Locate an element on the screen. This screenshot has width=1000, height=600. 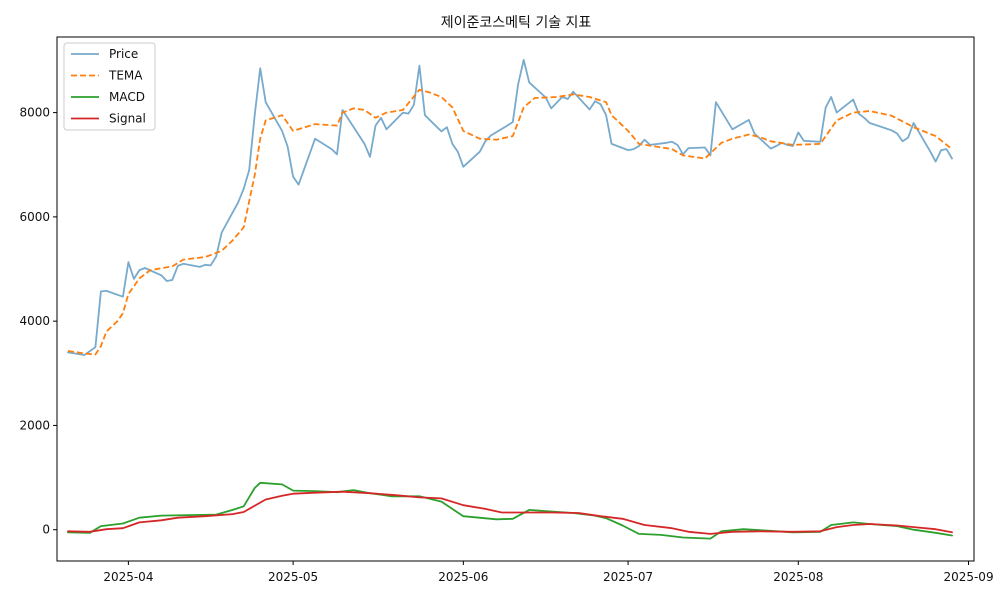
y-tick-label: 2000 is located at coordinates (34, 425).